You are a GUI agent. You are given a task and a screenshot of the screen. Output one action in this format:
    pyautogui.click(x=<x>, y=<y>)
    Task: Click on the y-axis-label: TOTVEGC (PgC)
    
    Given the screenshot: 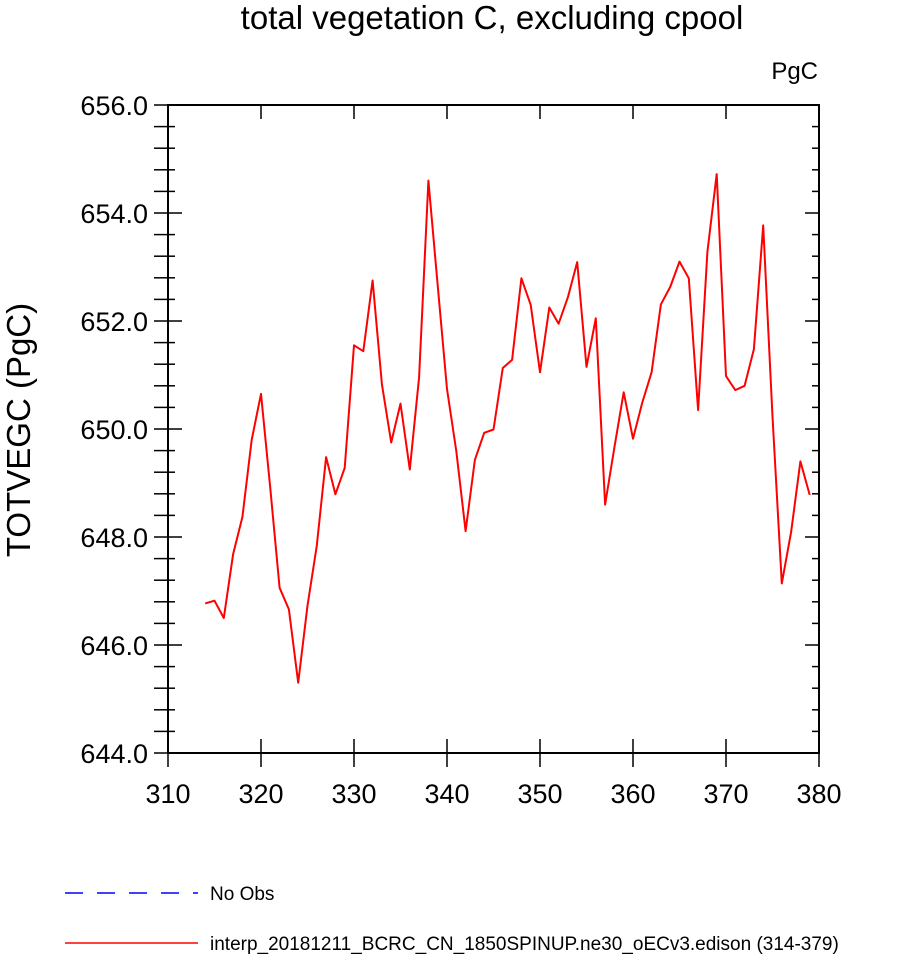 What is the action you would take?
    pyautogui.click(x=18, y=430)
    